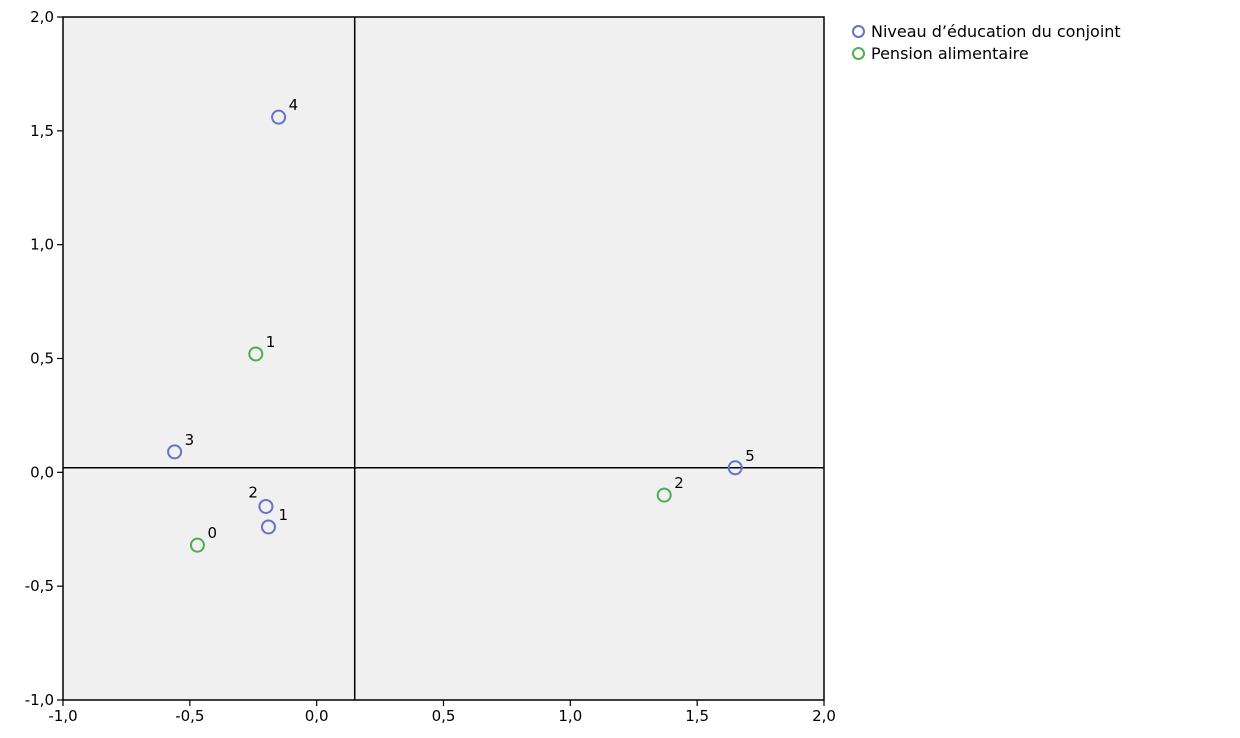 The width and height of the screenshot is (1240, 738). What do you see at coordinates (189, 716) in the screenshot?
I see `x-tick-label: -0,5` at bounding box center [189, 716].